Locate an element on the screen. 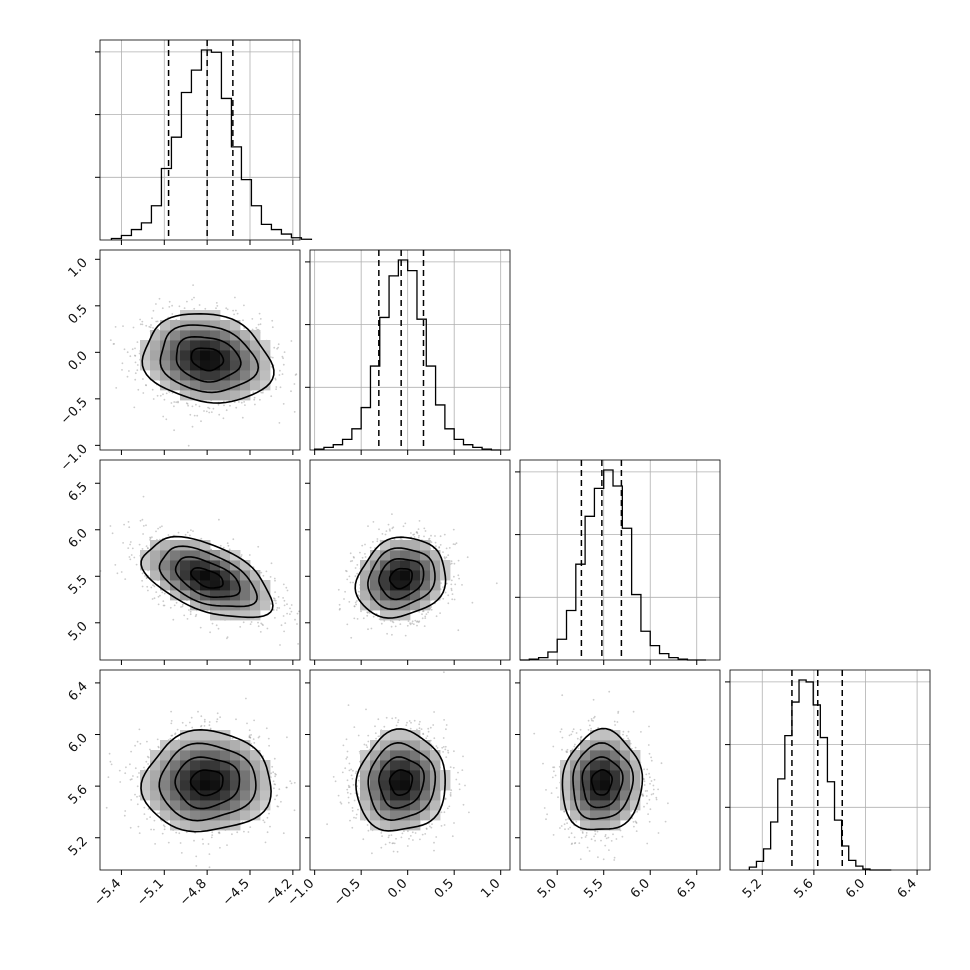 The image size is (970, 970). histogram-steps is located at coordinates (613, 565).